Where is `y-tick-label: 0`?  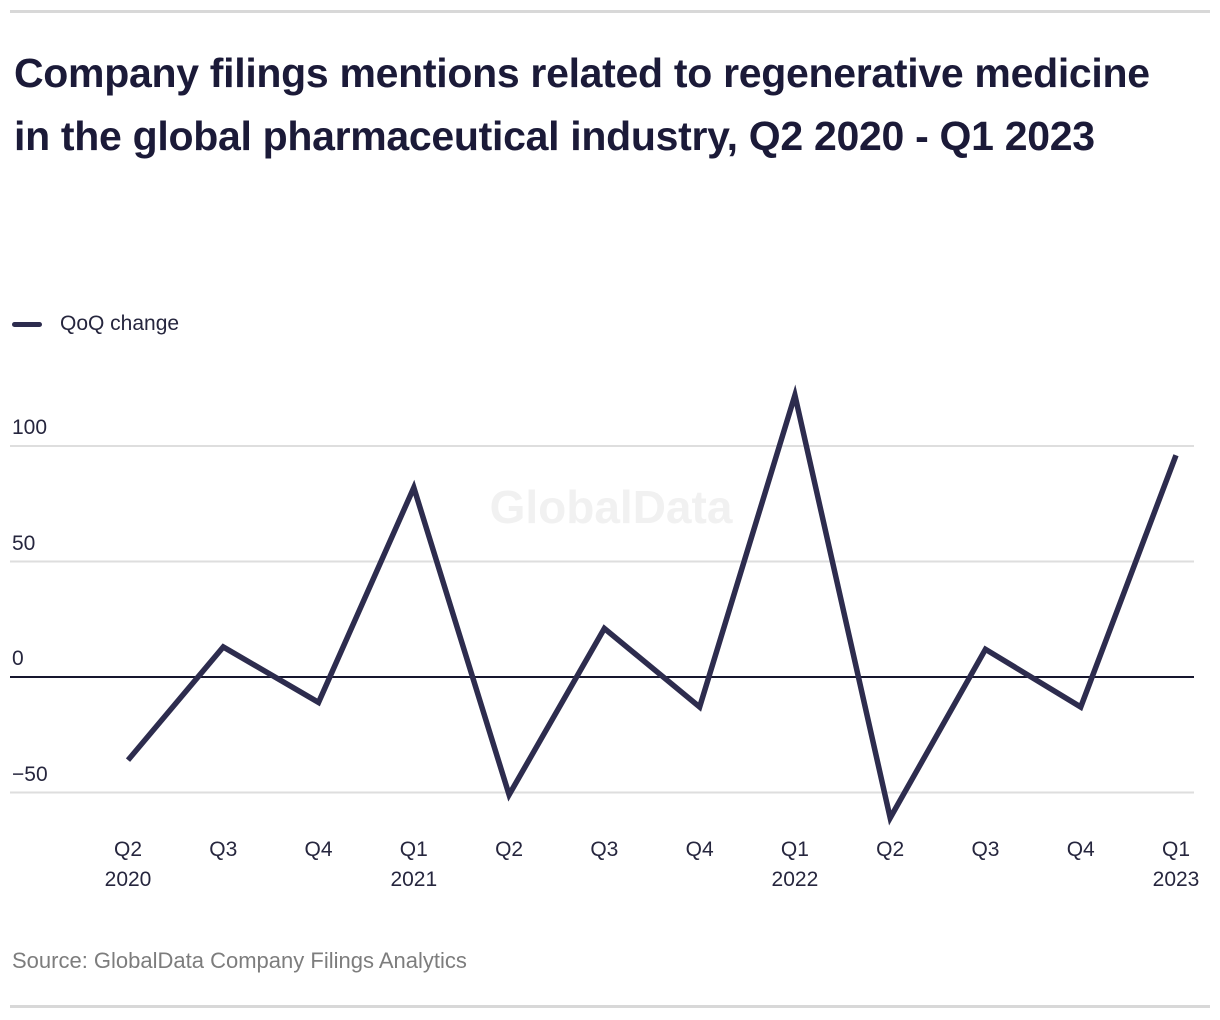 y-tick-label: 0 is located at coordinates (18, 658).